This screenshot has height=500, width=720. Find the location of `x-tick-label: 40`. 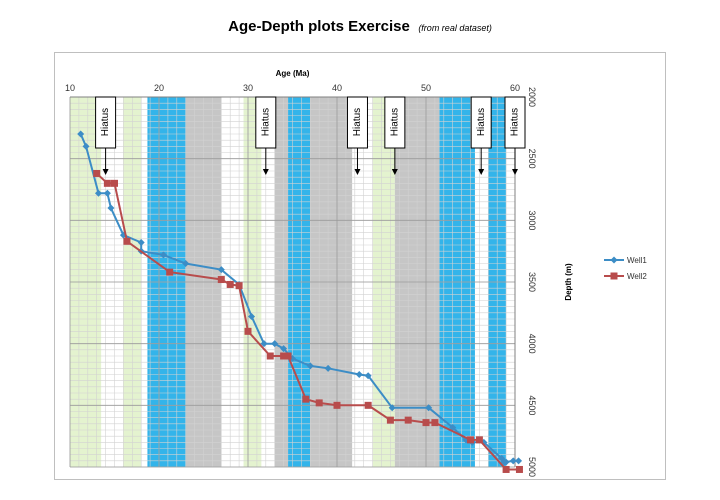

x-tick-label: 40 is located at coordinates (337, 88).